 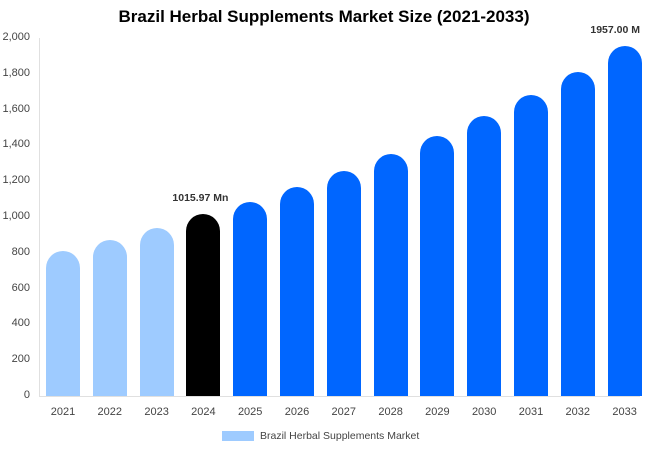 What do you see at coordinates (109, 318) in the screenshot?
I see `bar-2022` at bounding box center [109, 318].